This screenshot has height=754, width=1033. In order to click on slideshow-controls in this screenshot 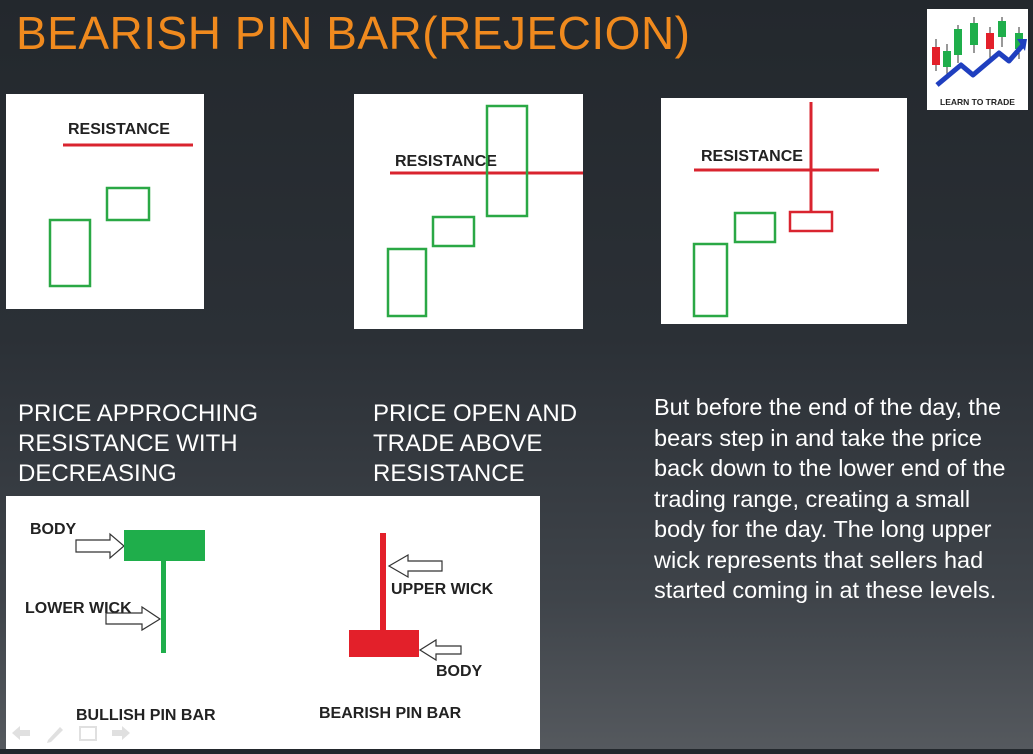, I will do `click(73, 733)`.